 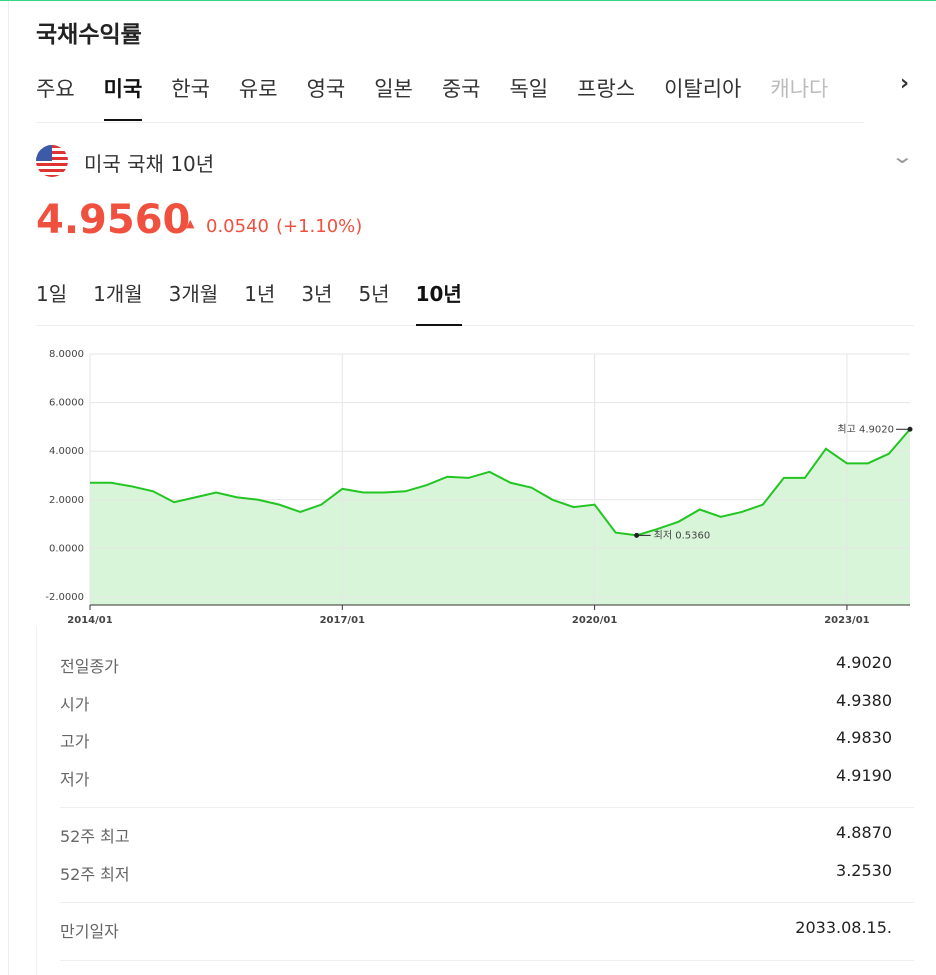 What do you see at coordinates (342, 620) in the screenshot?
I see `x-tick-label: 2017/01` at bounding box center [342, 620].